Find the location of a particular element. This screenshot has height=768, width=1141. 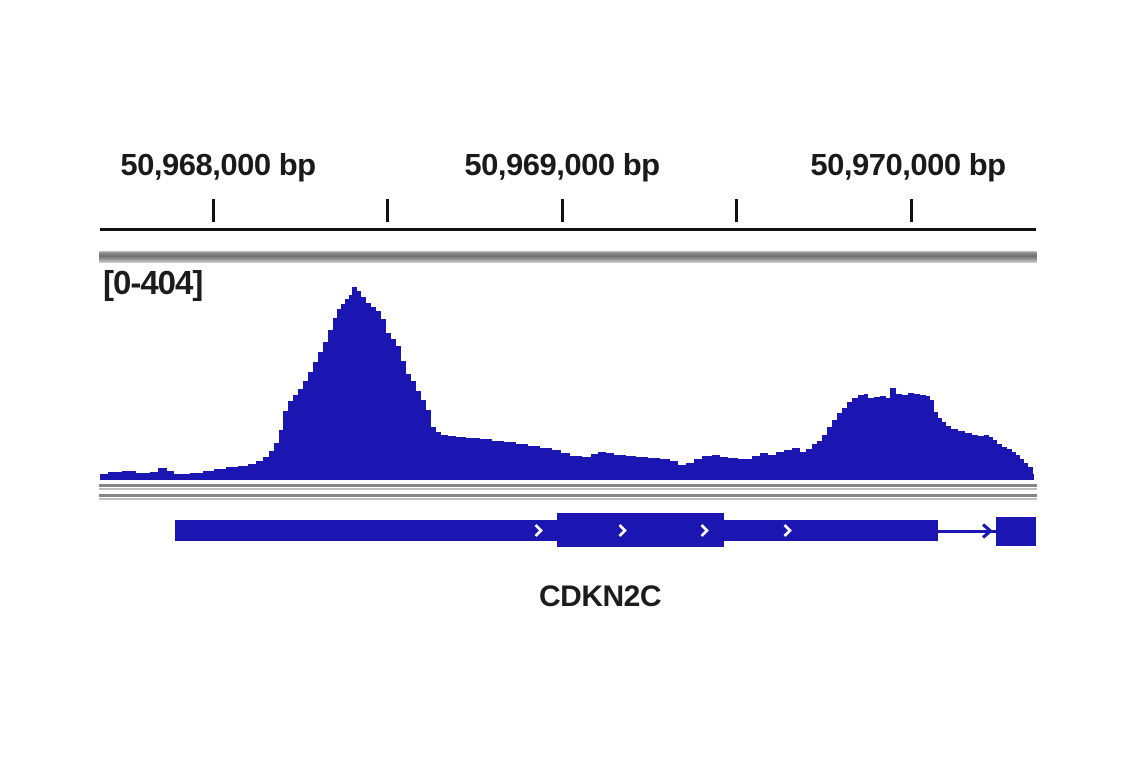

intron-arrowhead-icon is located at coordinates (987, 531).